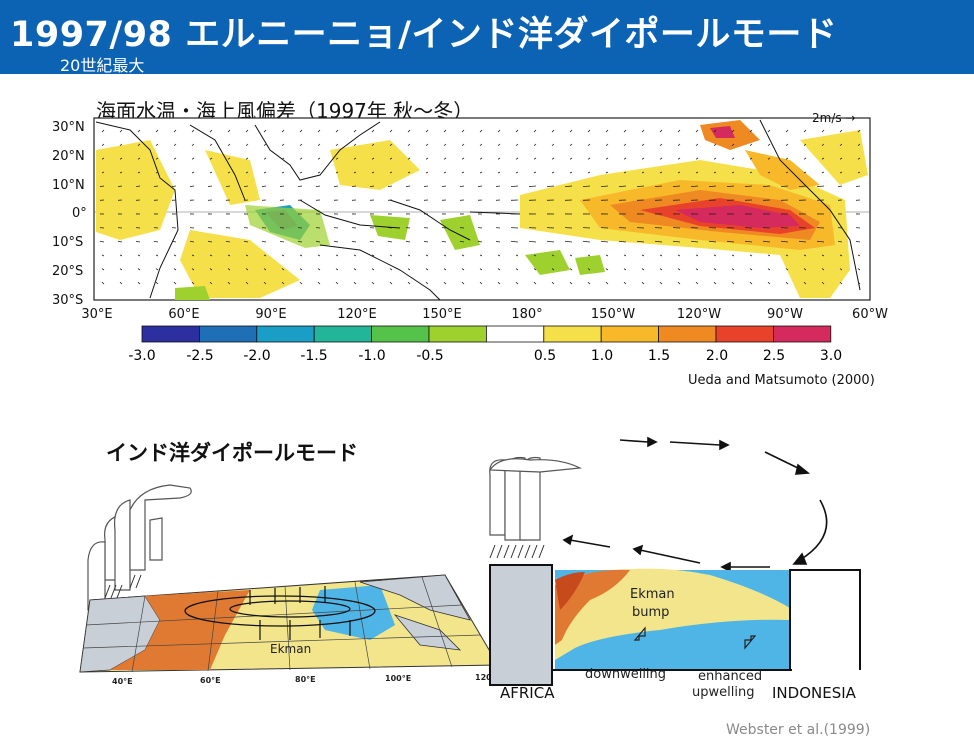 Image resolution: width=974 pixels, height=750 pixels. What do you see at coordinates (695, 504) in the screenshot?
I see `walker-circulation-arrows` at bounding box center [695, 504].